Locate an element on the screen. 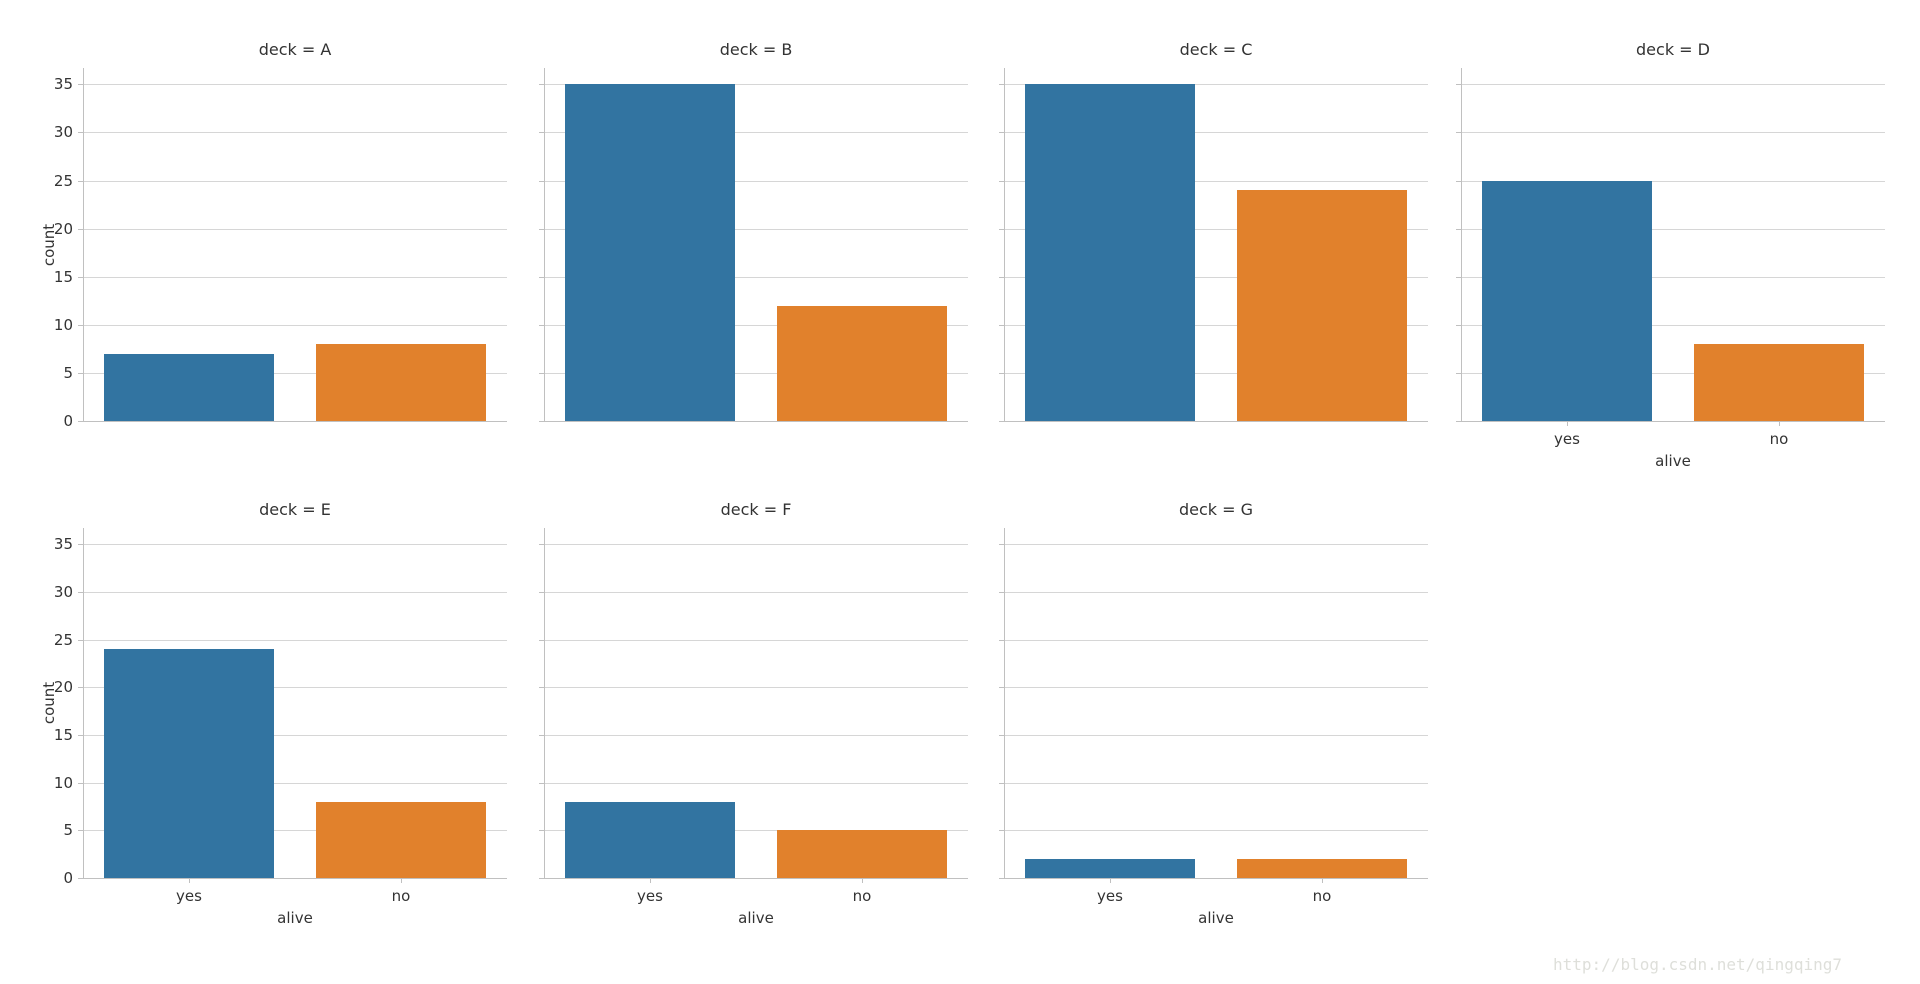 The image size is (1920, 984). bar-deck-e-no is located at coordinates (401, 839).